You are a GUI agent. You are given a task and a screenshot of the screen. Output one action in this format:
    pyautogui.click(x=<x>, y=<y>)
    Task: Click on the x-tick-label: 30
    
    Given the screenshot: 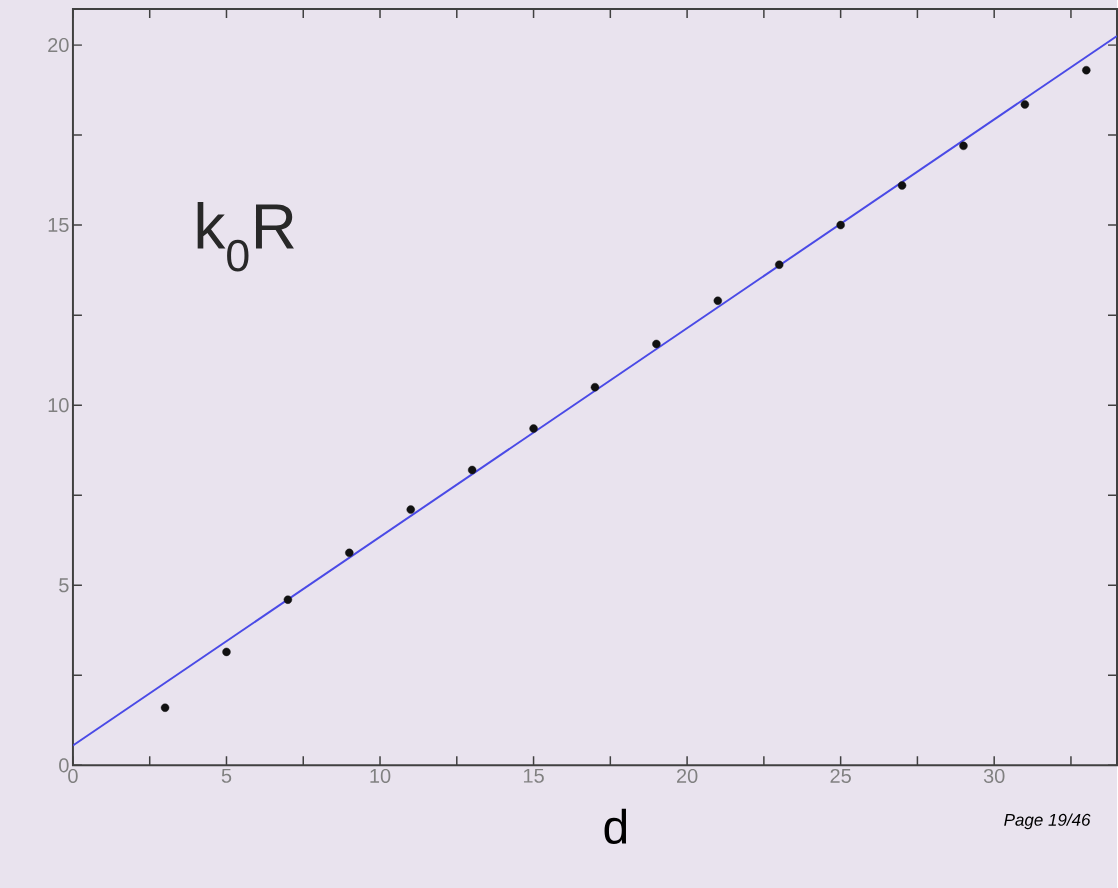 What is the action you would take?
    pyautogui.click(x=994, y=775)
    